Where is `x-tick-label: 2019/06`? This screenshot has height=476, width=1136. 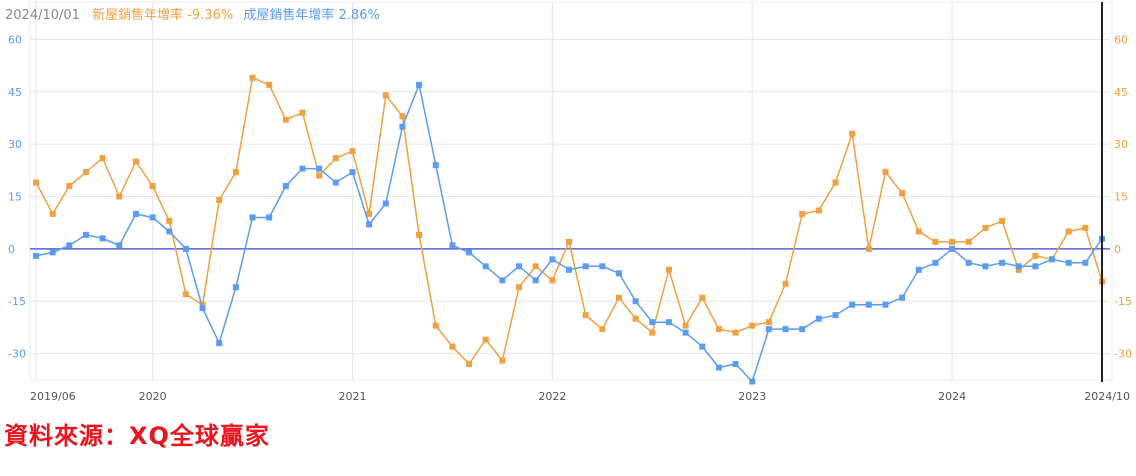 x-tick-label: 2019/06 is located at coordinates (53, 396).